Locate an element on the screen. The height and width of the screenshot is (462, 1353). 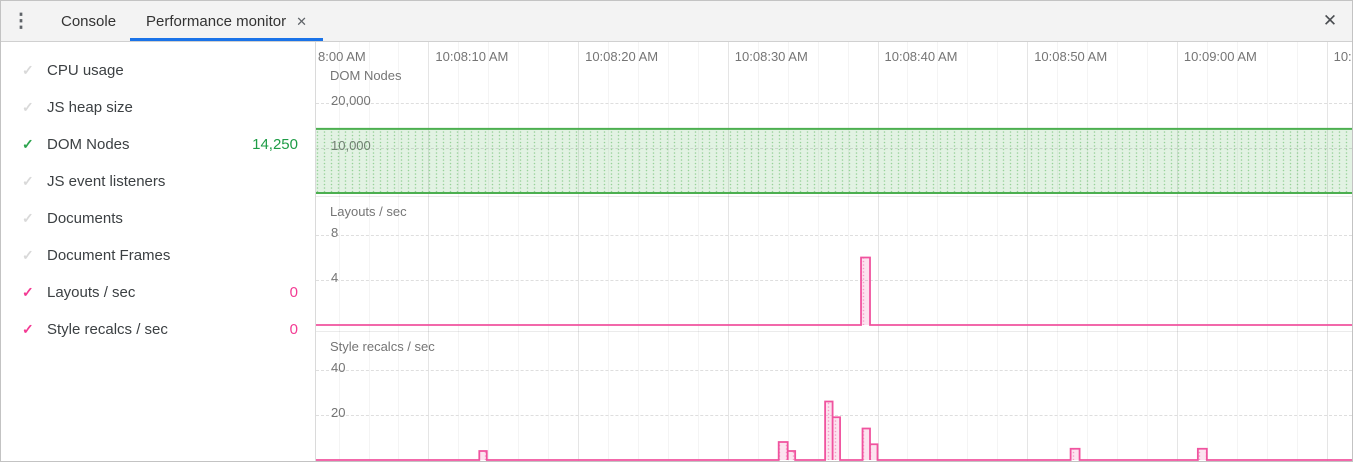
y-tick-label: 20,000 is located at coordinates (351, 100).